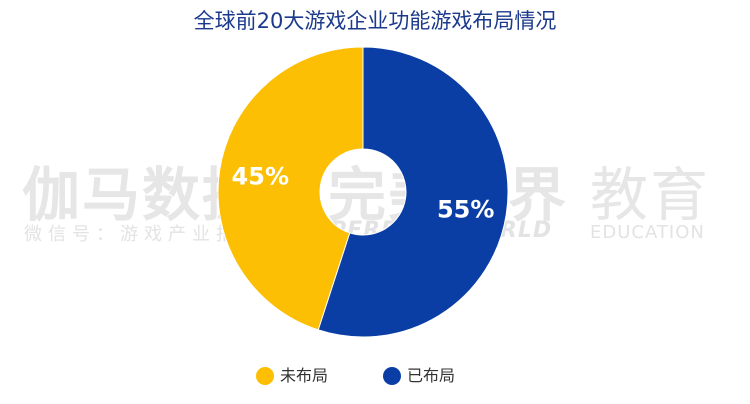  Describe the element at coordinates (392, 376) in the screenshot. I see `legend-swatch-已布局` at that location.